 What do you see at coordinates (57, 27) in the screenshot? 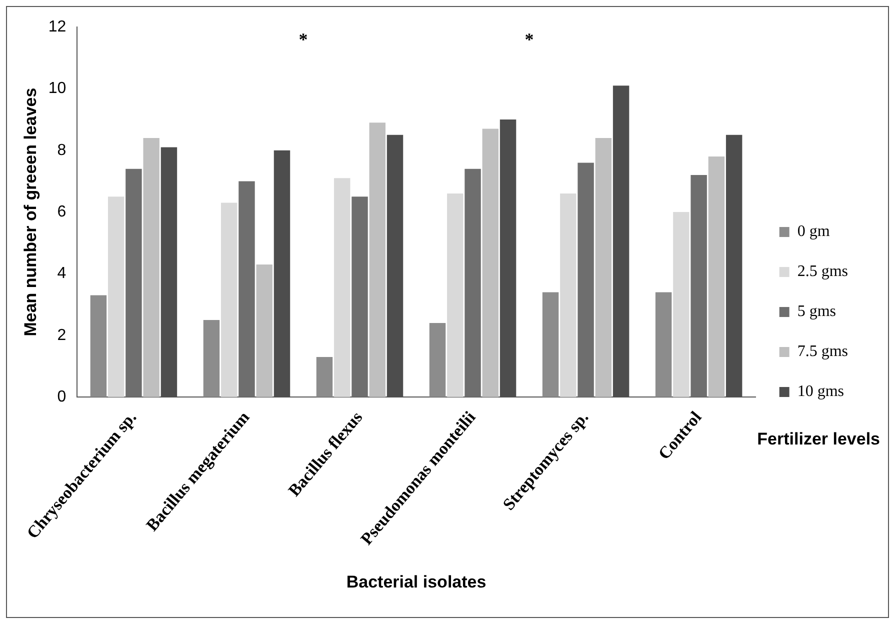
I see `y-tick-label: 12` at bounding box center [57, 27].